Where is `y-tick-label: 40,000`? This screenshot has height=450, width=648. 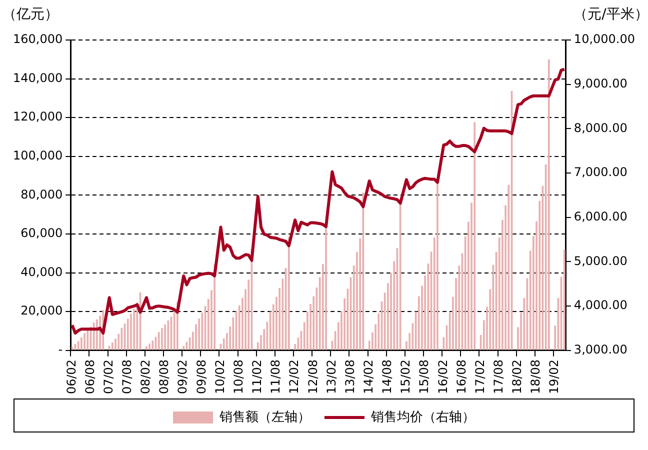 y-tick-label: 40,000 is located at coordinates (41, 271).